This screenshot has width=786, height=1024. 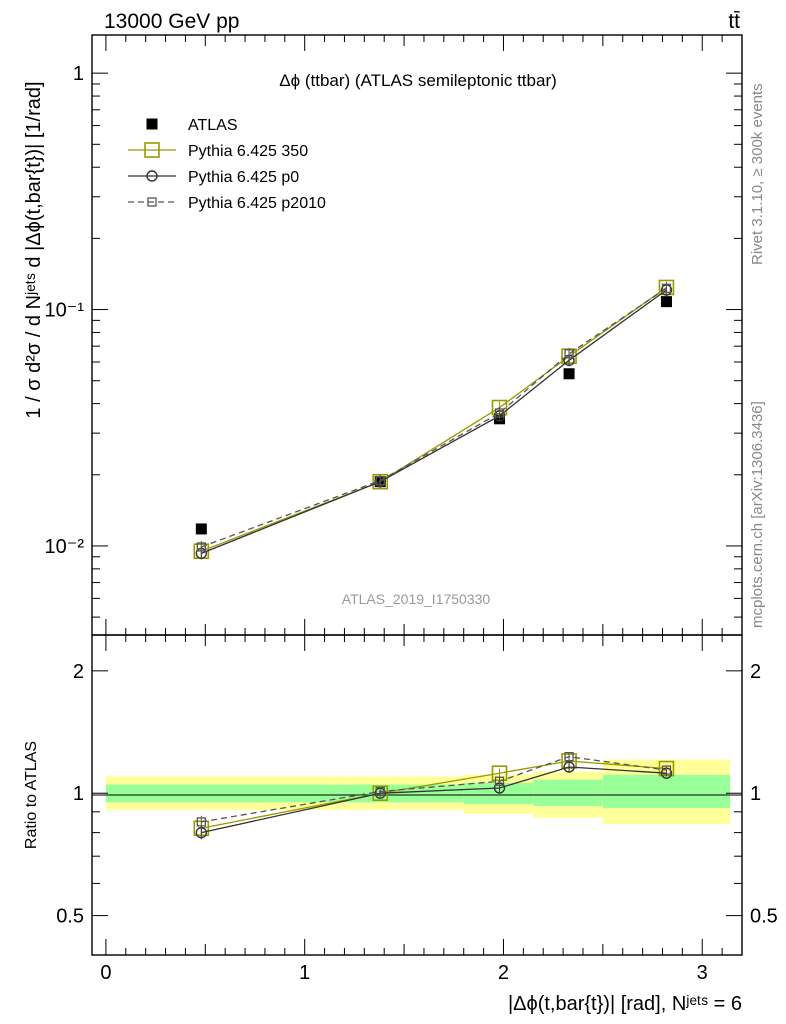 What do you see at coordinates (304, 973) in the screenshot?
I see `x-tick-label: 1` at bounding box center [304, 973].